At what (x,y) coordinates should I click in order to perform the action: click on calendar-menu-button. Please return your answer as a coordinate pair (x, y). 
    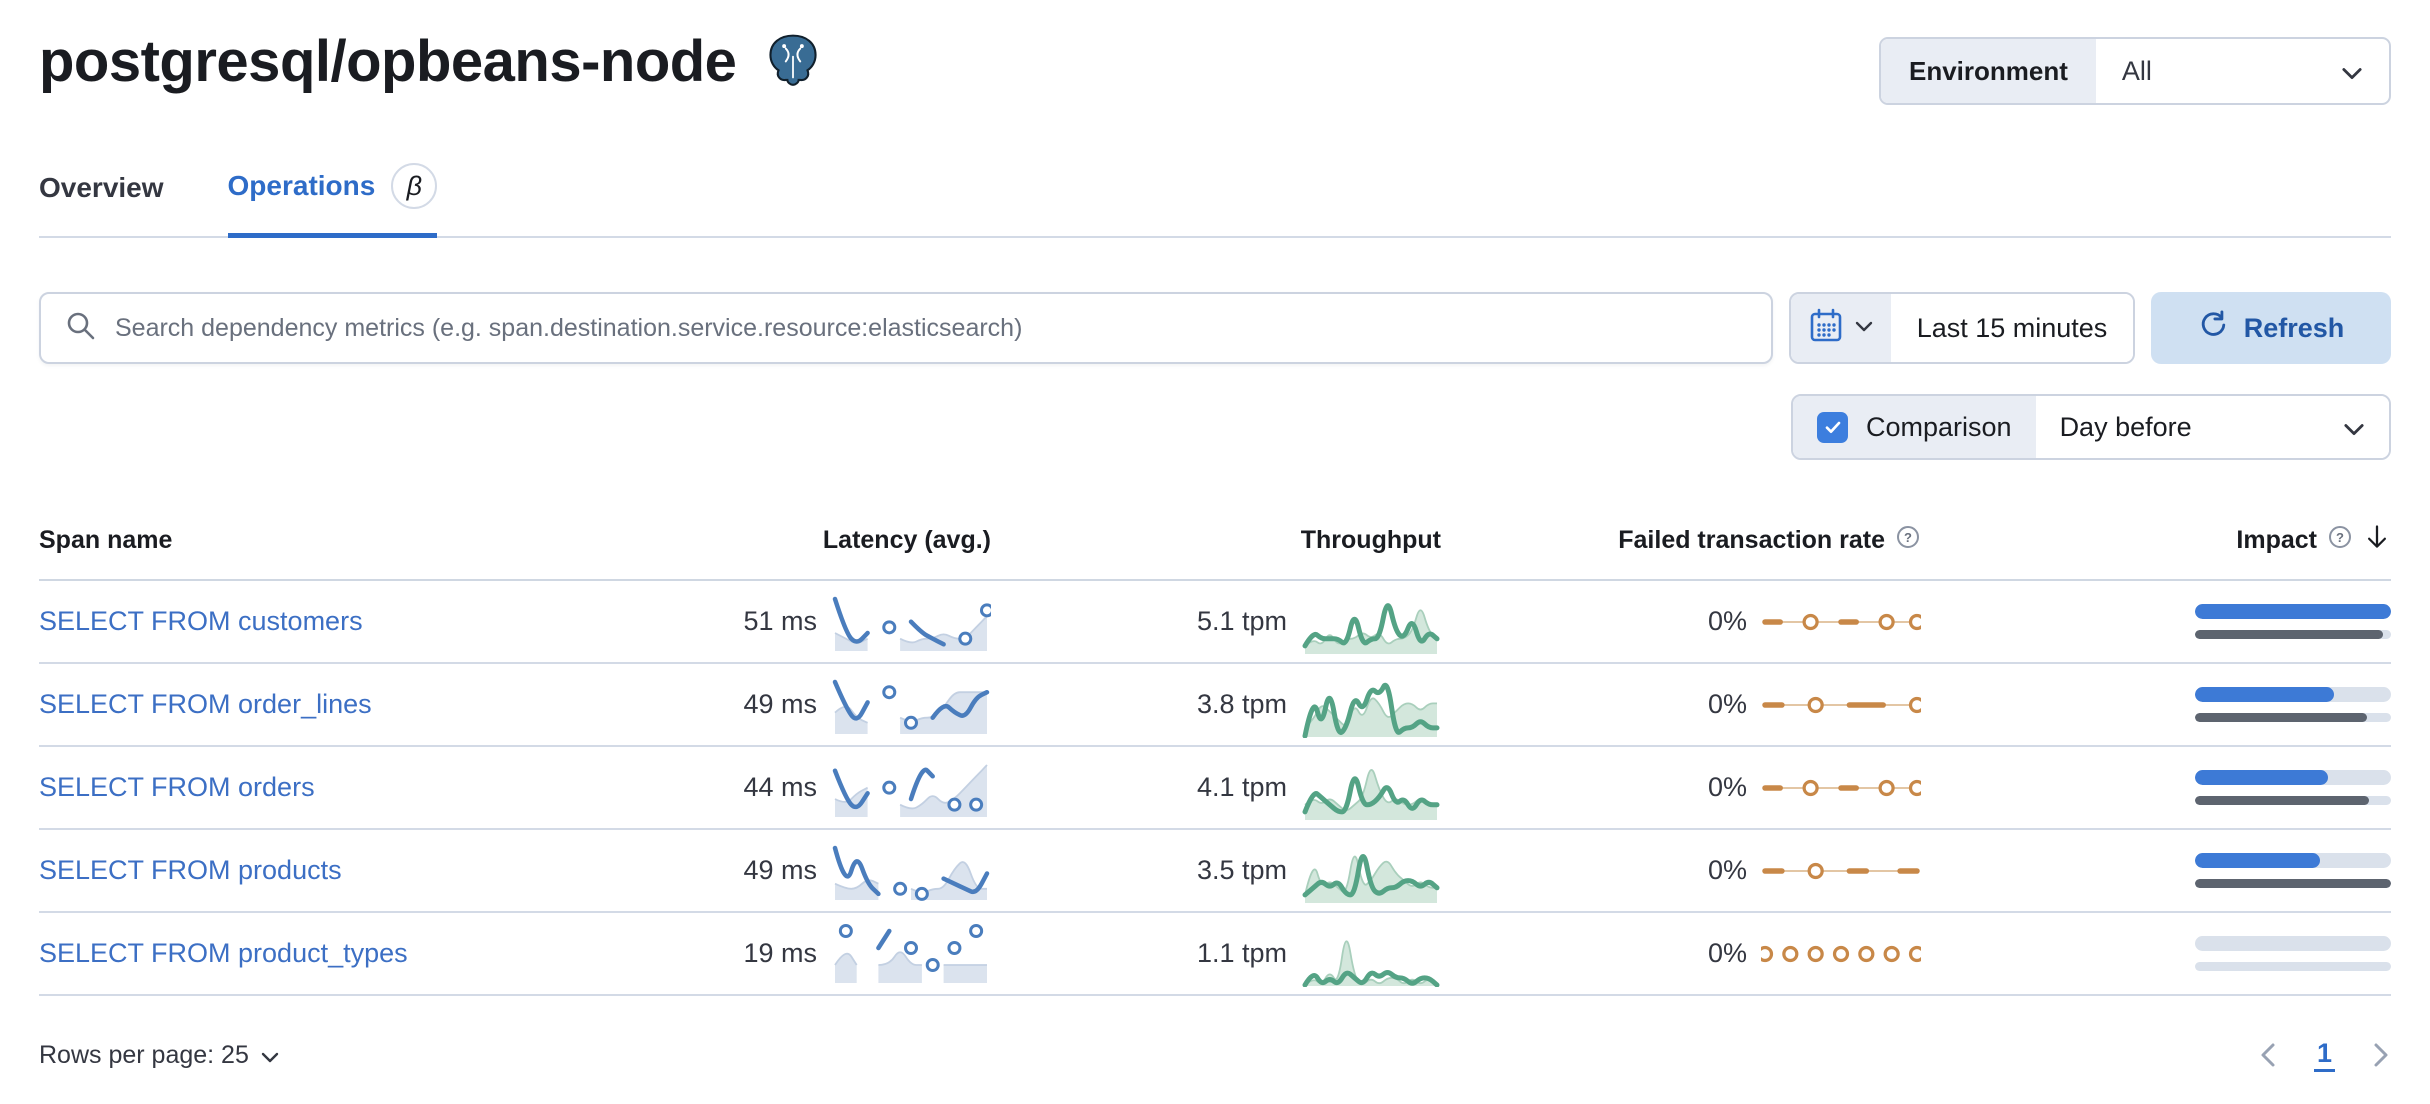
    Looking at the image, I should click on (1841, 328).